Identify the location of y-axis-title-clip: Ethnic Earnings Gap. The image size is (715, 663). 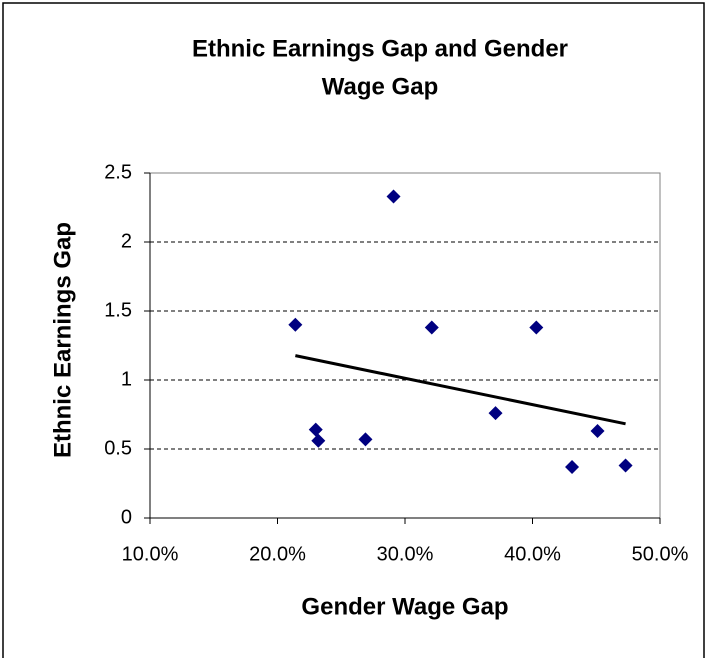
(62, 340).